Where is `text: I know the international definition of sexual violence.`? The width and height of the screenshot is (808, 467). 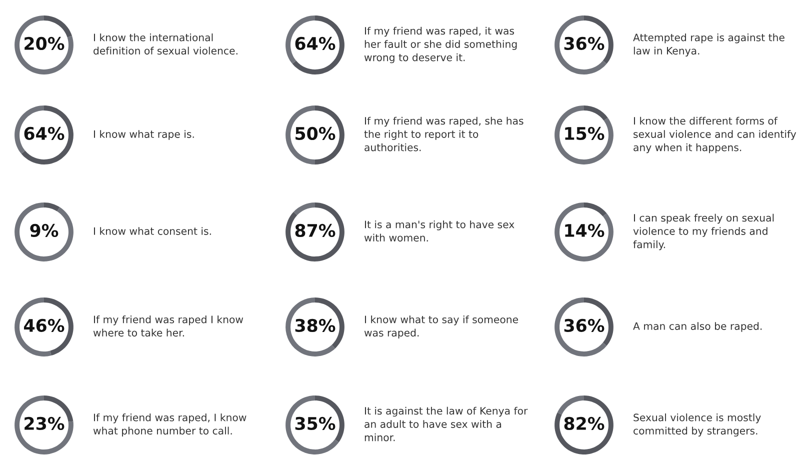
text: I know the international definition of sexual violence. is located at coordinates (166, 44).